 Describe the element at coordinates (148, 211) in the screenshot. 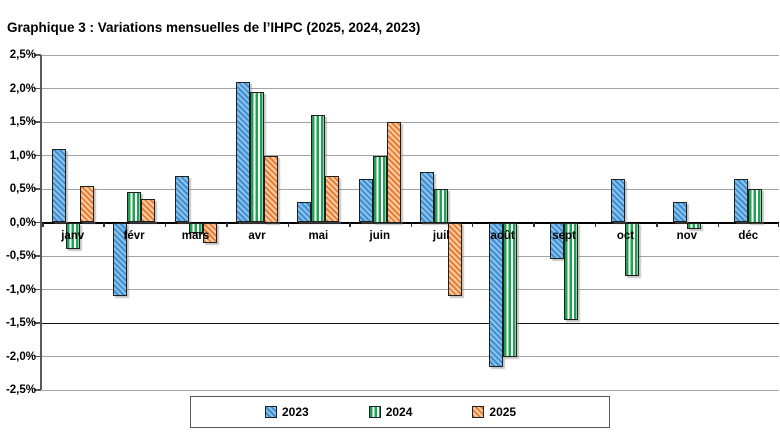

I see `bar-2025-févr` at that location.